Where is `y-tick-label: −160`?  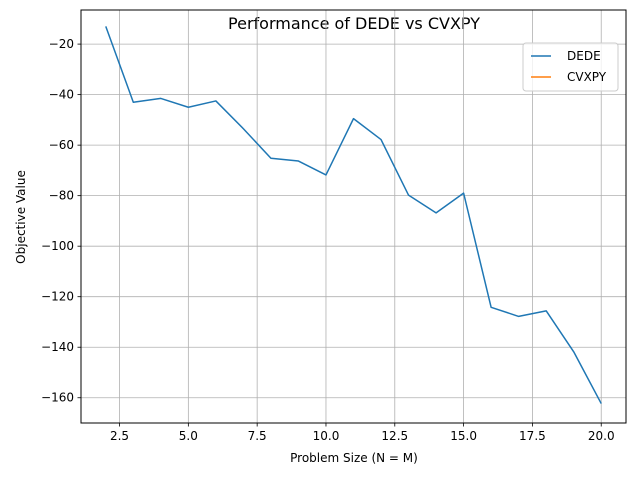 y-tick-label: −160 is located at coordinates (57, 398).